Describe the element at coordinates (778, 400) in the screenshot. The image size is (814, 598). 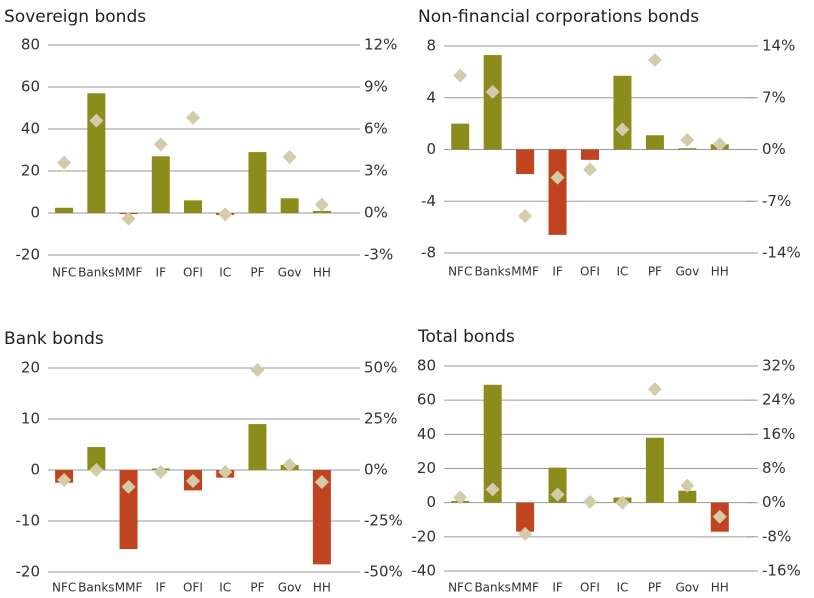
I see `y2-tick-label: 24%` at that location.